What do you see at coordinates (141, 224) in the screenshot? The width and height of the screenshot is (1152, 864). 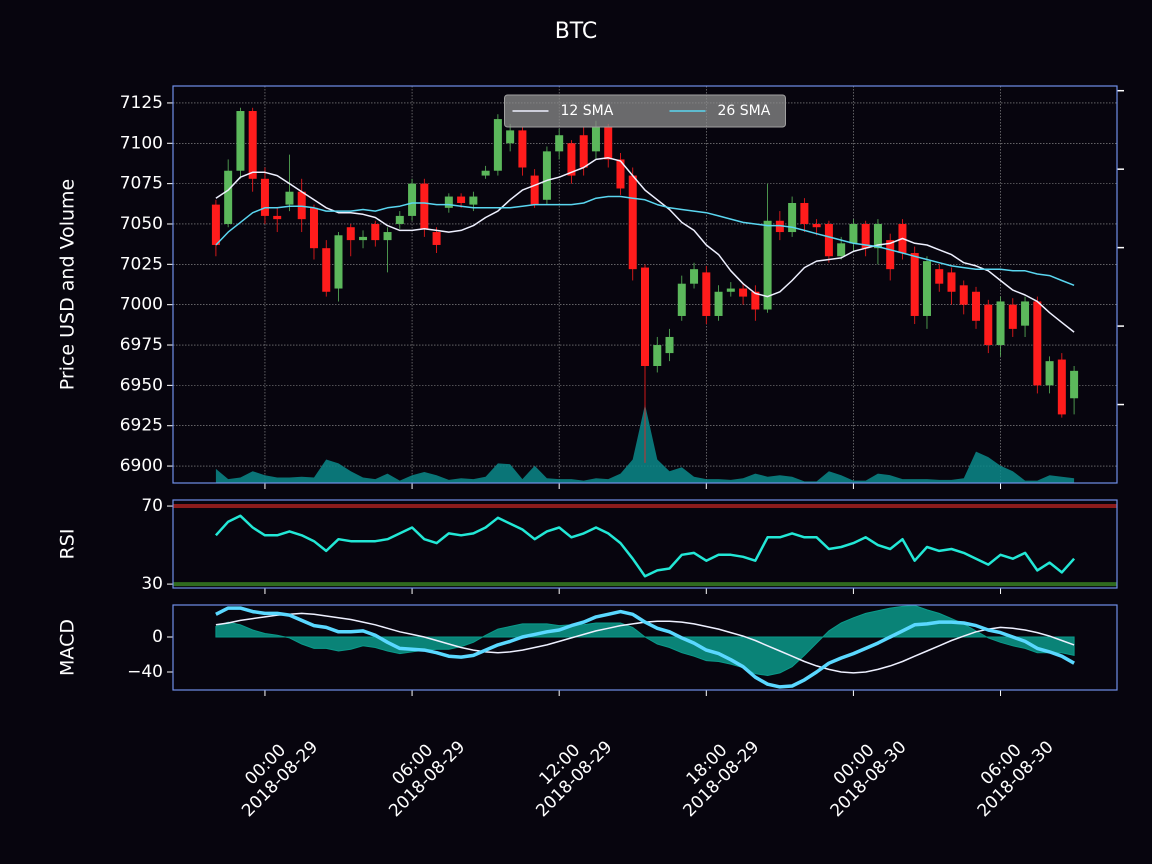 I see `y-tick-label: 7050` at bounding box center [141, 224].